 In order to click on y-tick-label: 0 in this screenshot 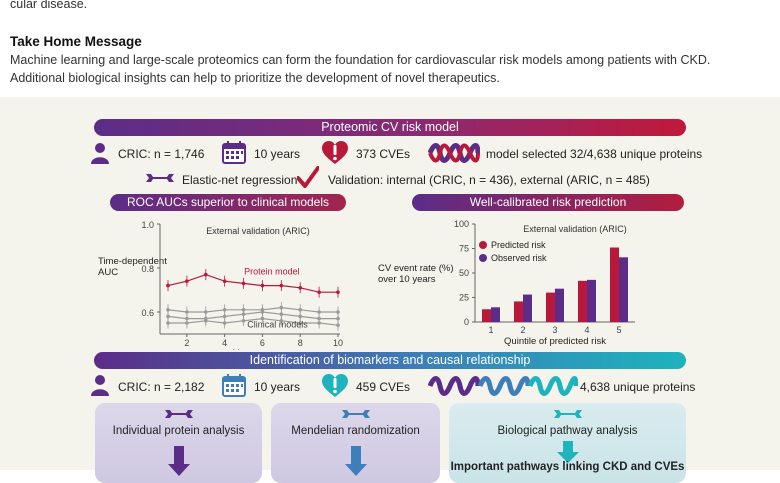, I will do `click(466, 322)`.